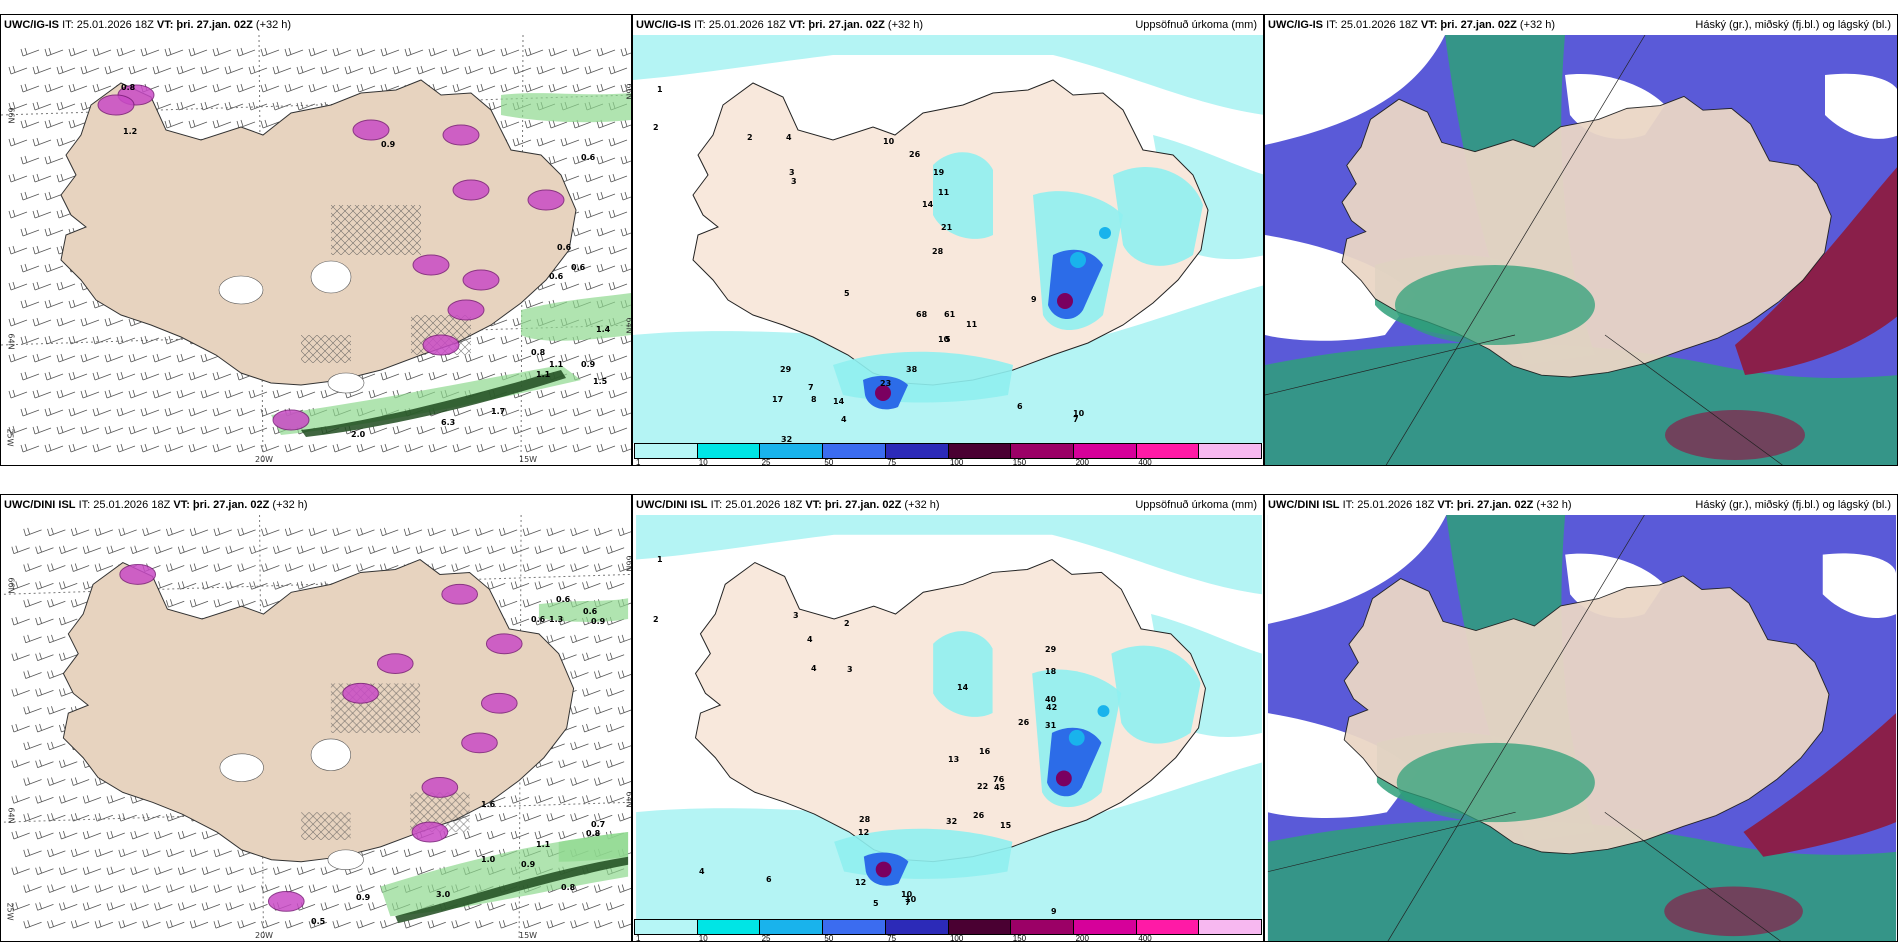 This screenshot has height=950, width=1900. What do you see at coordinates (10, 437) in the screenshot?
I see `lon-label-25w: 25W` at bounding box center [10, 437].